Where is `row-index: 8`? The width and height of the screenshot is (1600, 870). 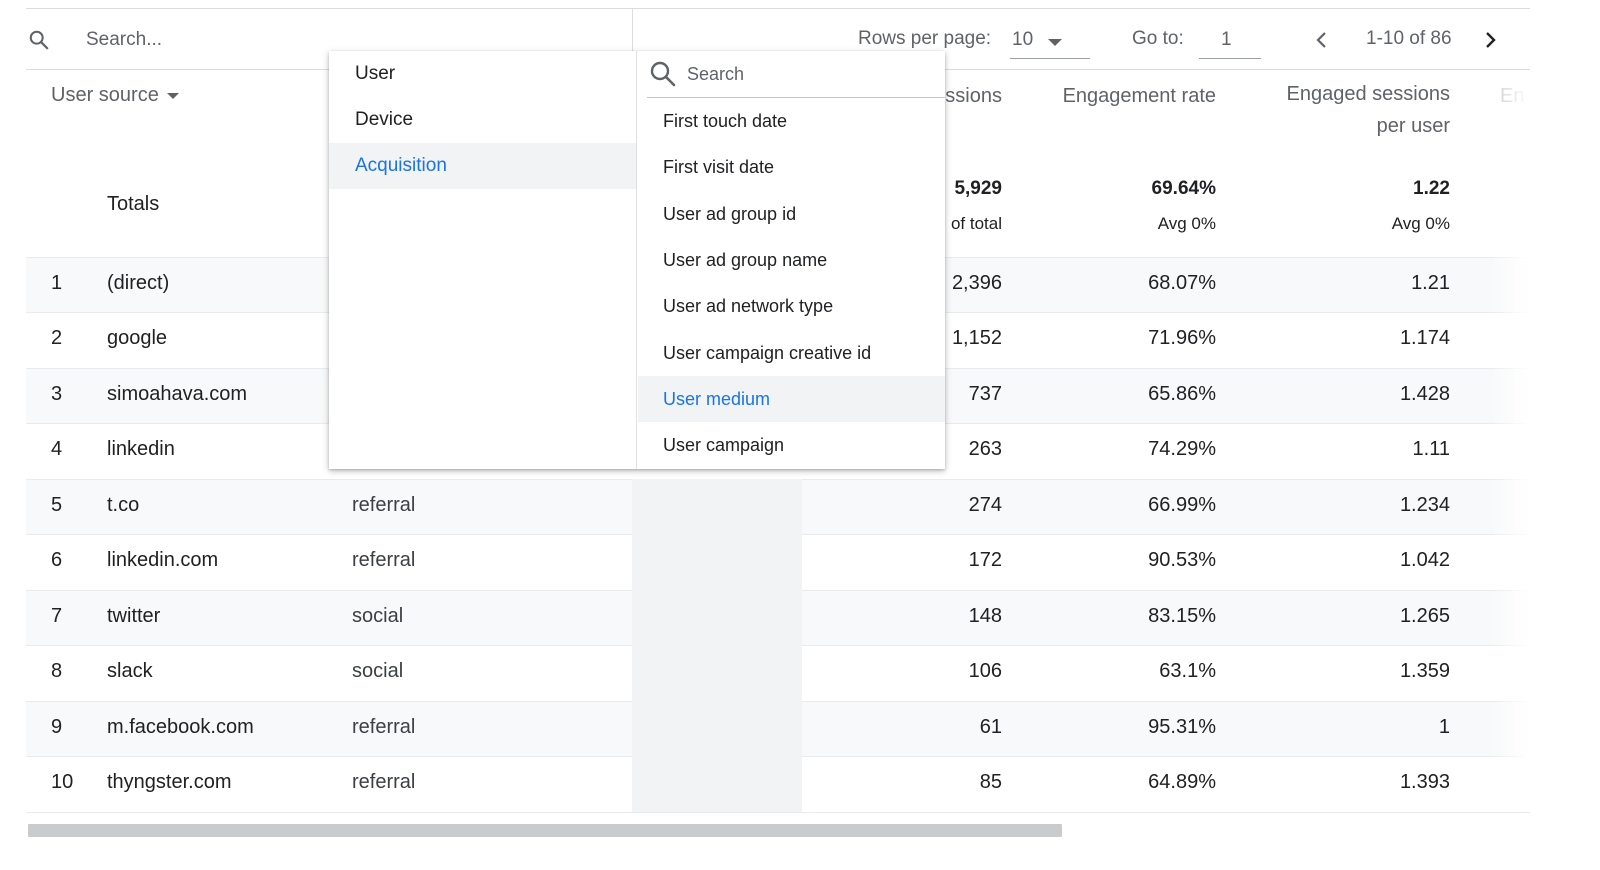 row-index: 8 is located at coordinates (57, 671).